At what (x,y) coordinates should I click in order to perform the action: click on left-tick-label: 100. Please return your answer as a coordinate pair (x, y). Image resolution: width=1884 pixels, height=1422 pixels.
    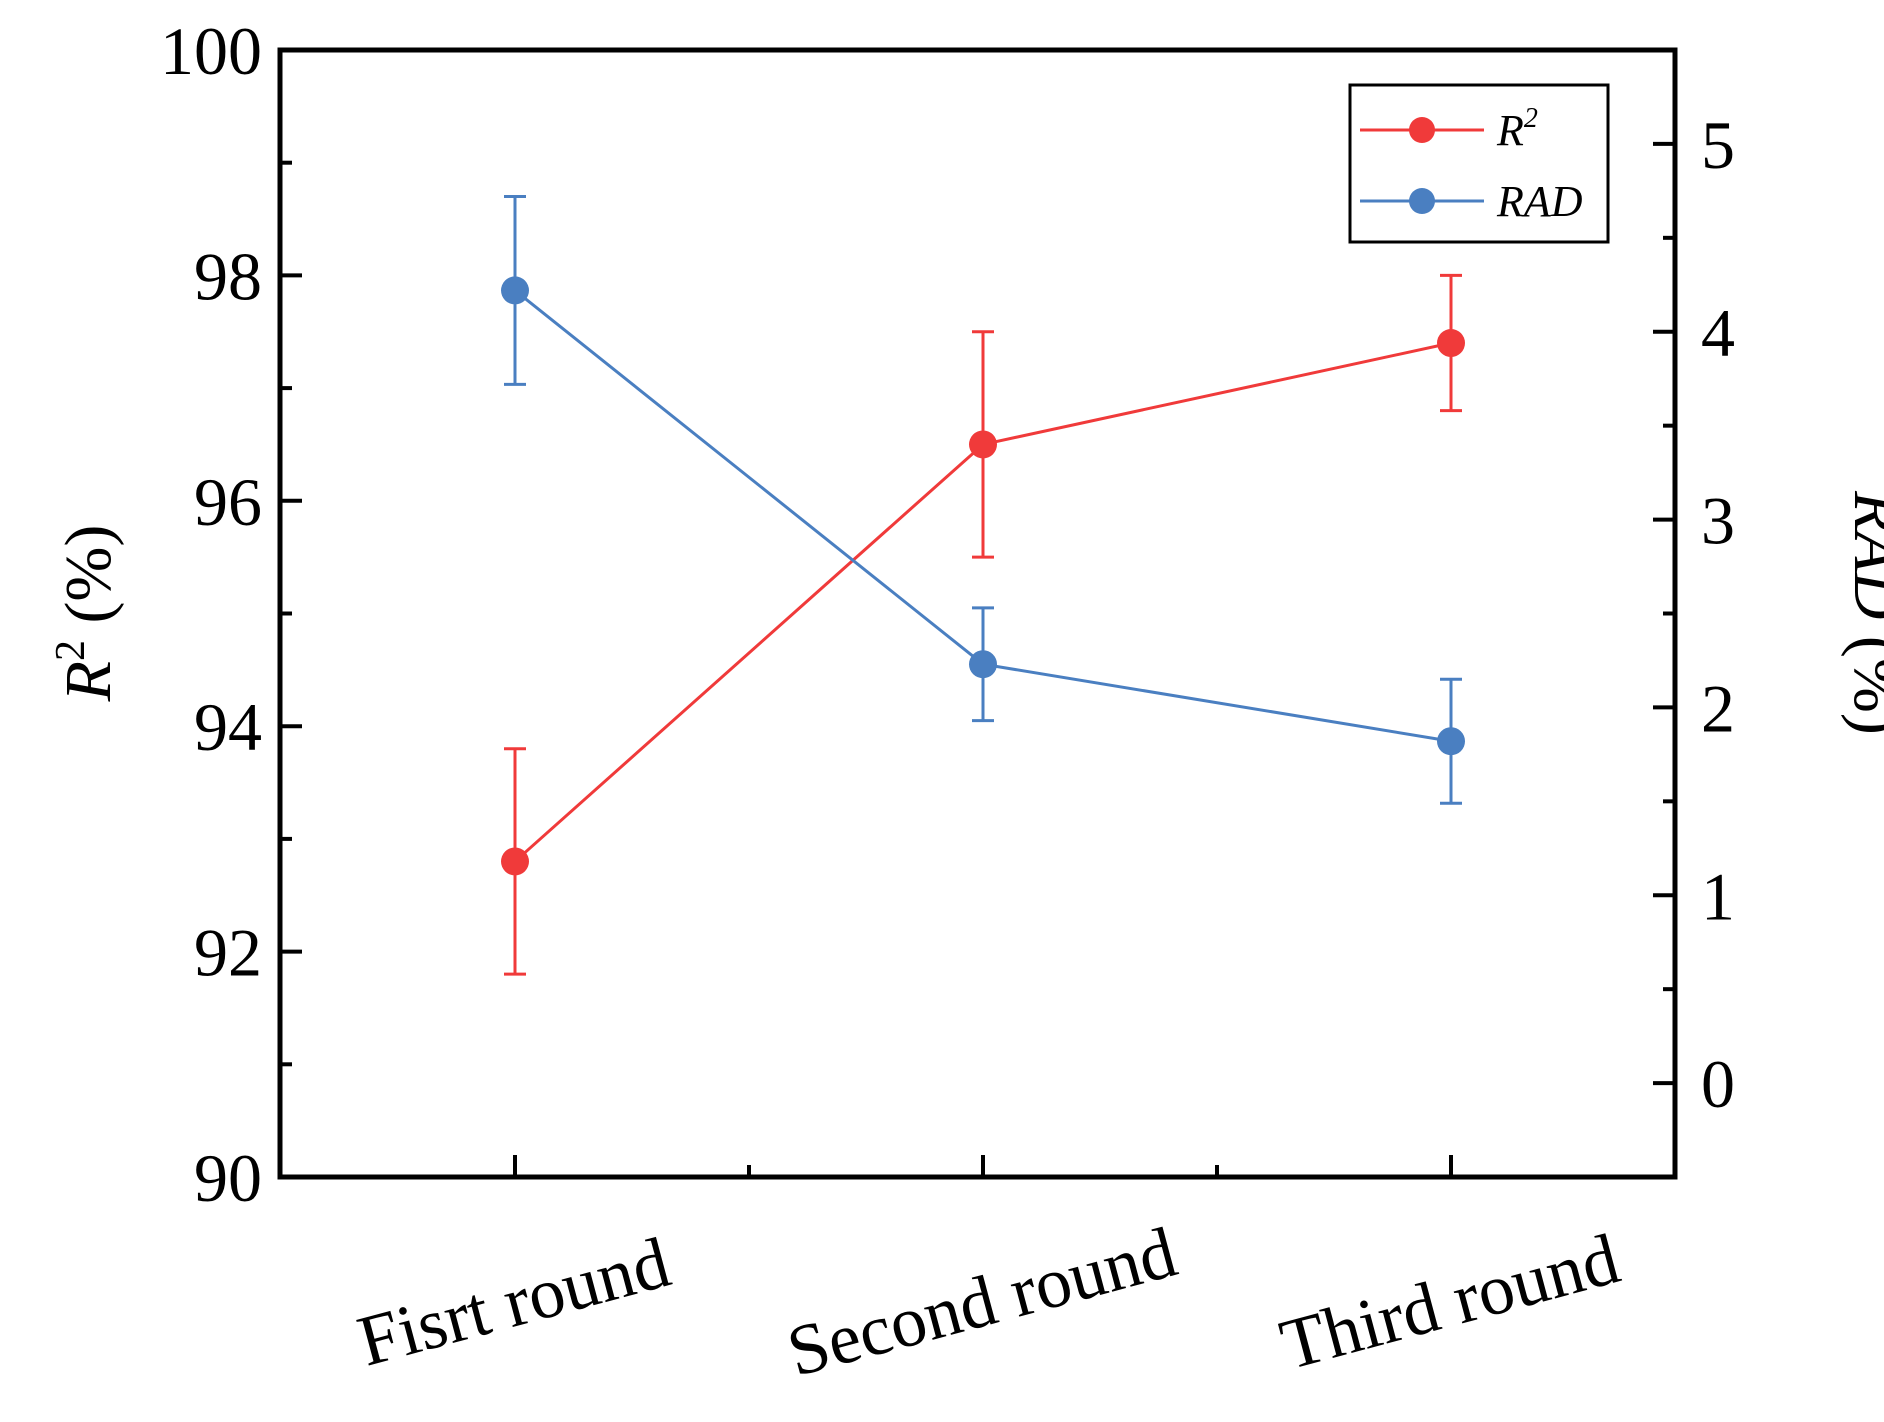
    Looking at the image, I should click on (211, 51).